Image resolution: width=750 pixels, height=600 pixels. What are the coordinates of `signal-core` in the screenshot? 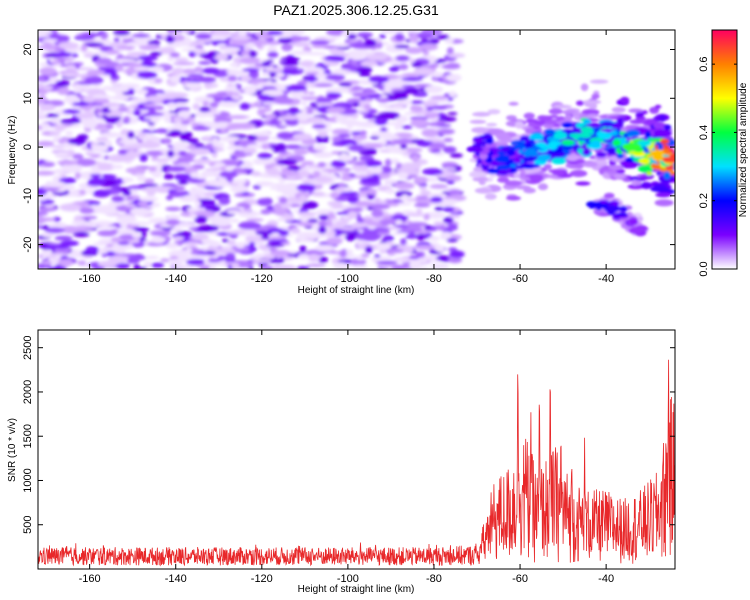 It's located at (601, 134).